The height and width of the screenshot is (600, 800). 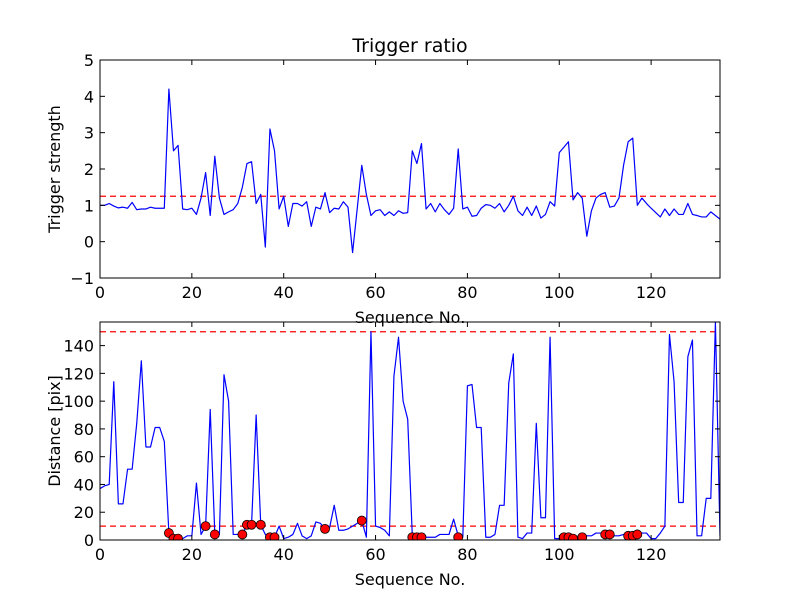 What do you see at coordinates (78, 401) in the screenshot?
I see `y-tick-label: 100` at bounding box center [78, 401].